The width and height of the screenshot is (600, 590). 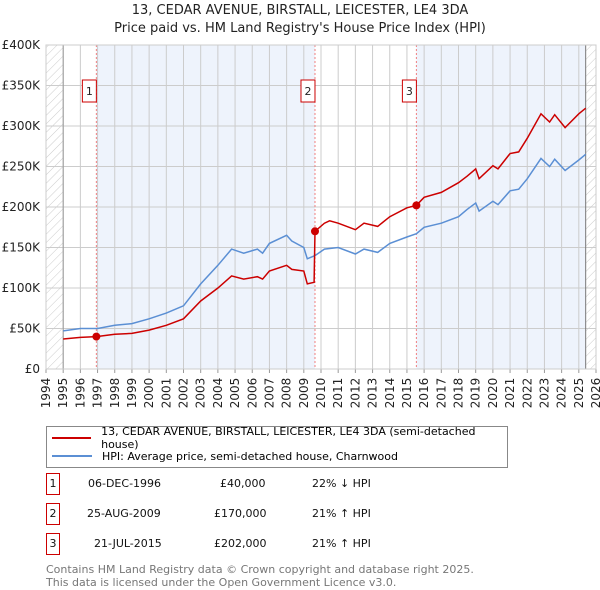 I want to click on y-tick-label: £200K, so click(x=22, y=207).